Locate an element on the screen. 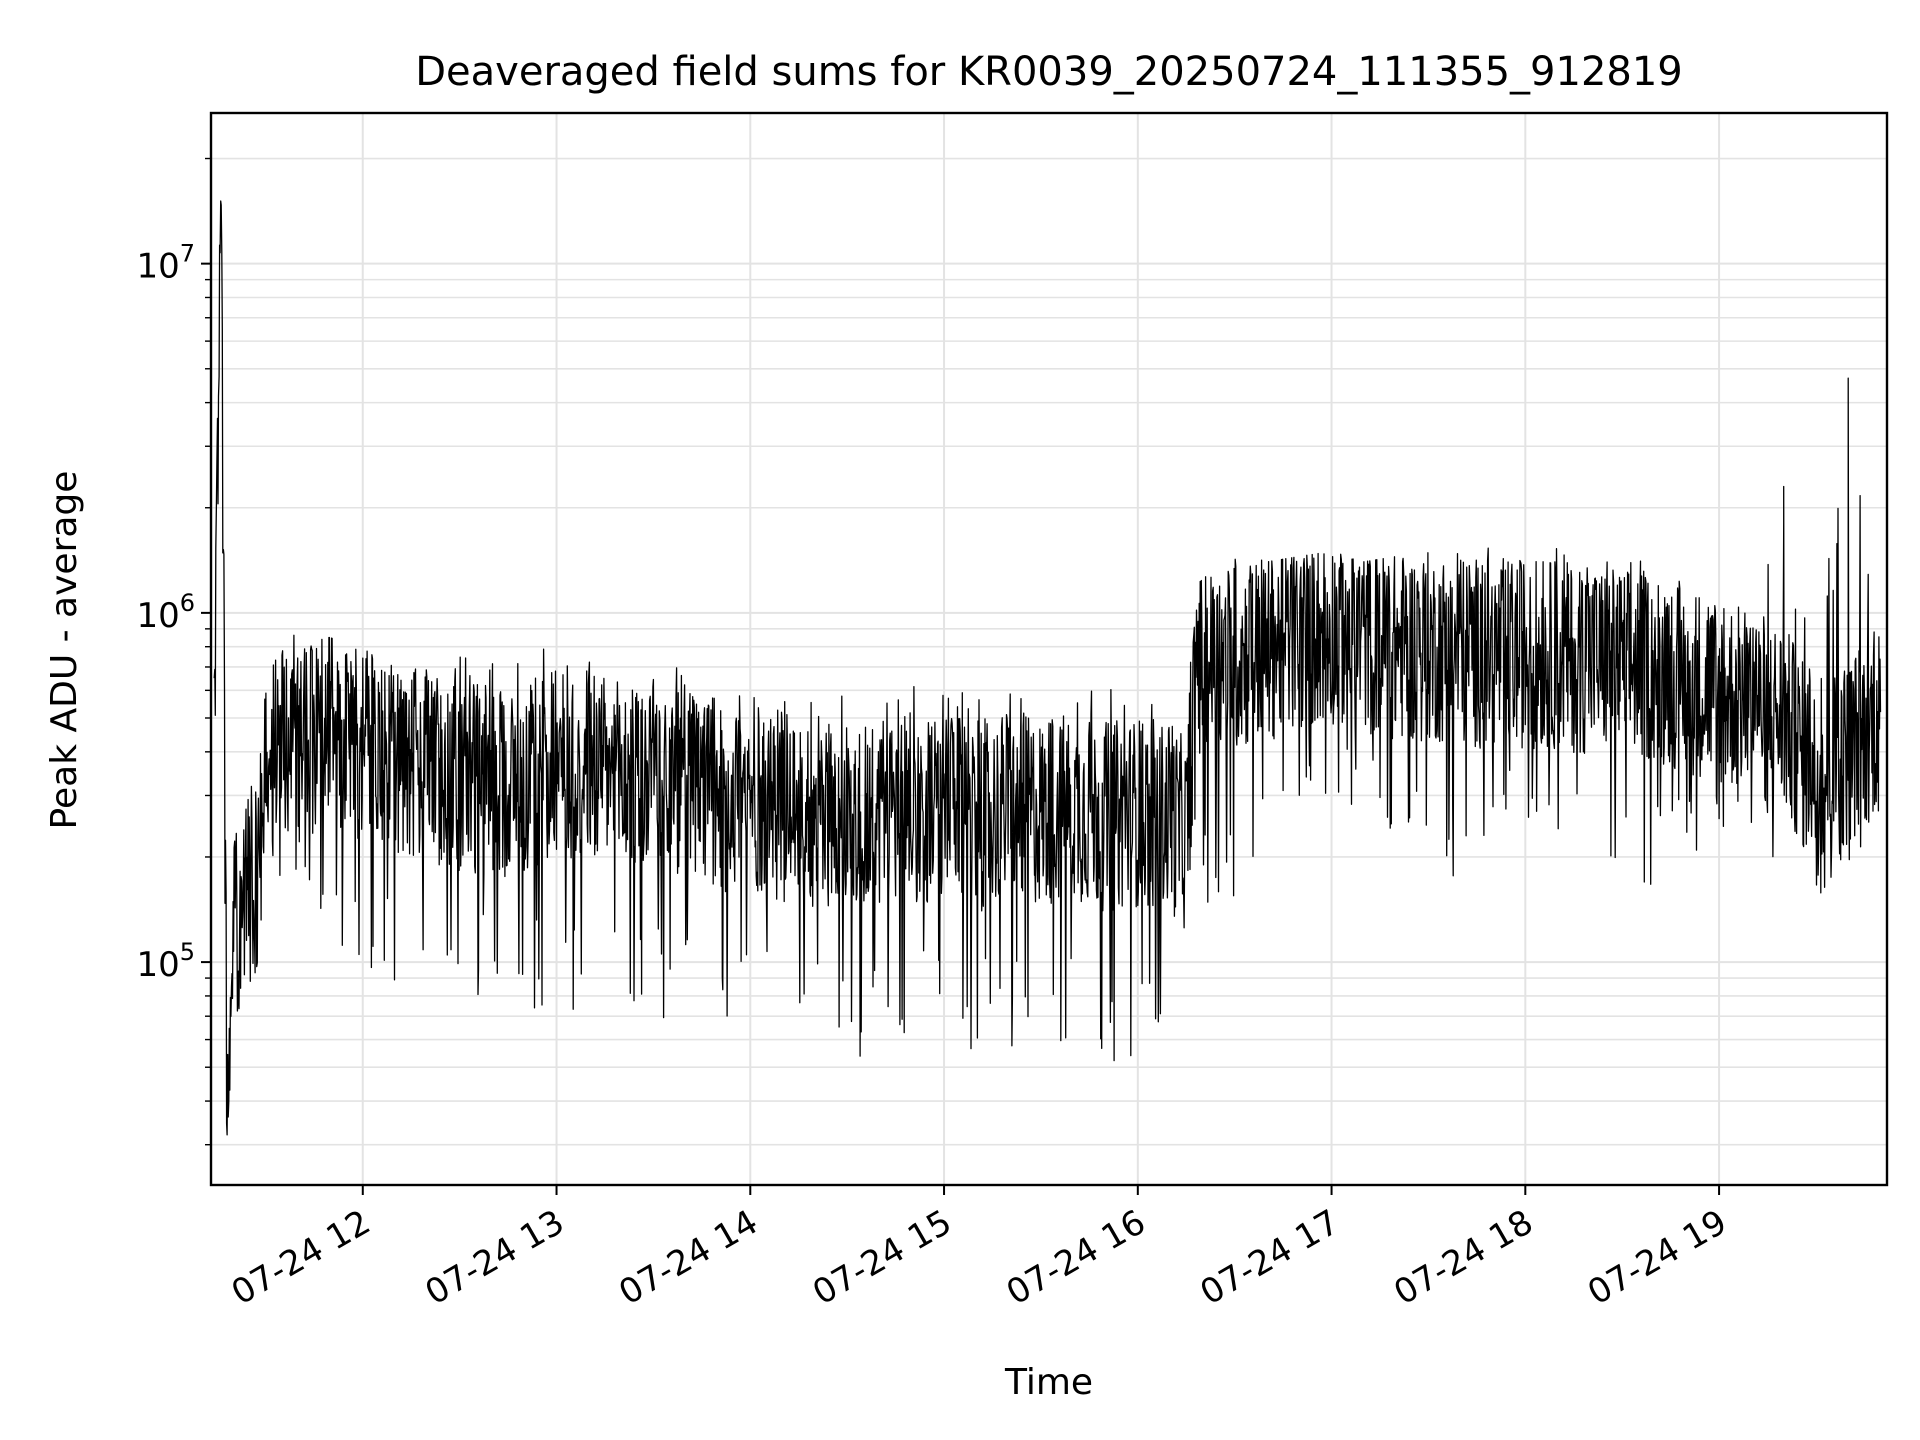  y-tick-exponent: 6 is located at coordinates (187, 603).